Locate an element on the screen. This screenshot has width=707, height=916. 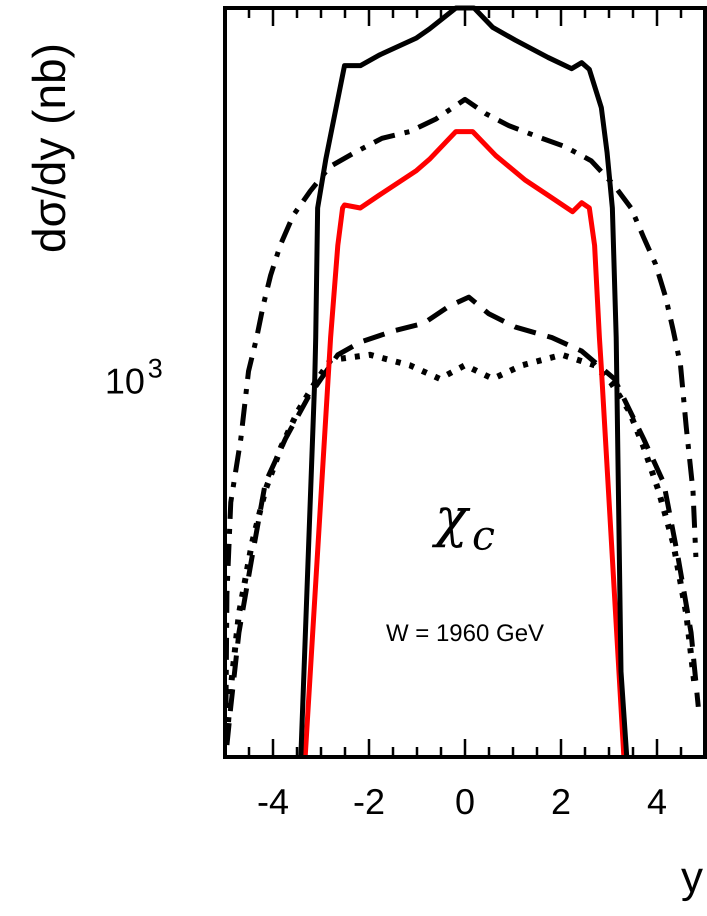
x-tick-label: -4 is located at coordinates (273, 801).